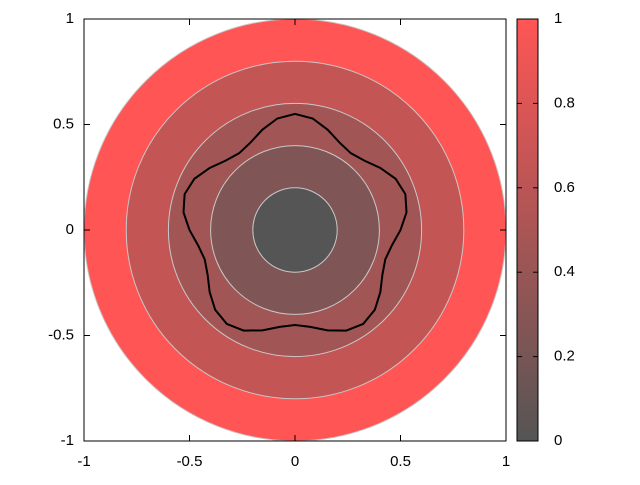 The height and width of the screenshot is (485, 640). Describe the element at coordinates (295, 230) in the screenshot. I see `ring` at that location.